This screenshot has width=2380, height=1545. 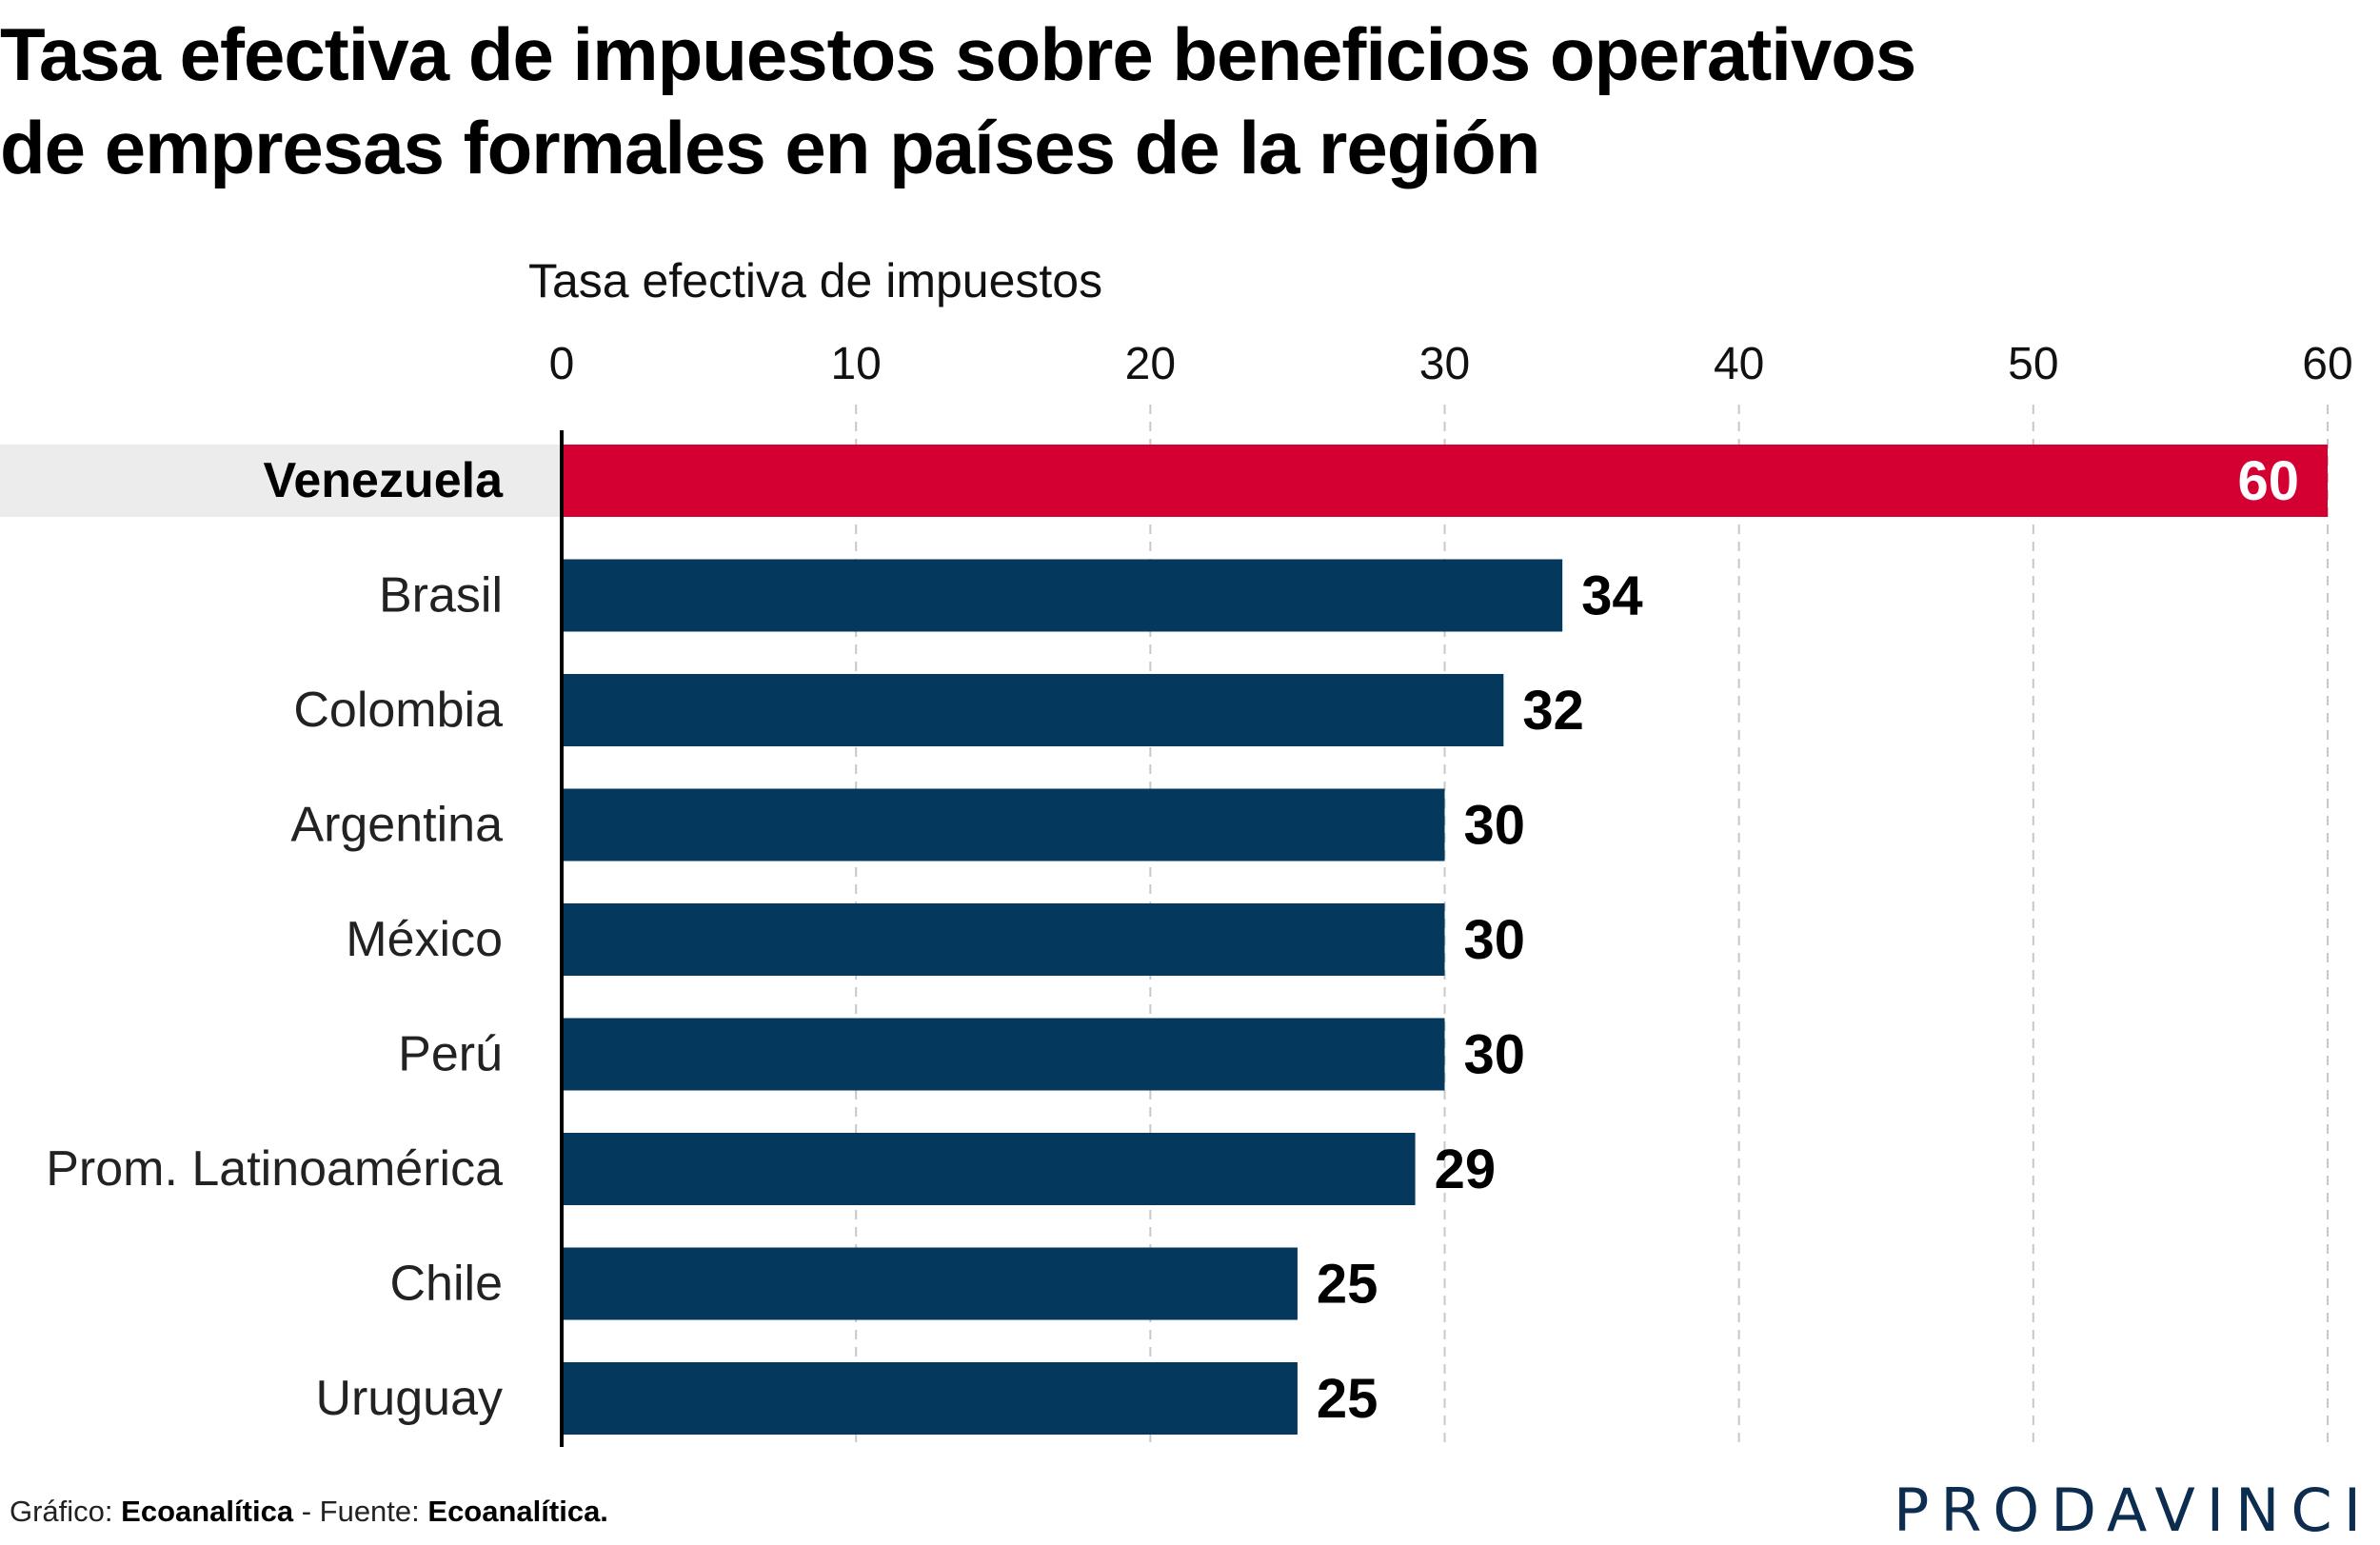 What do you see at coordinates (373, 1511) in the screenshot?
I see `fuente-label: Fuente:` at bounding box center [373, 1511].